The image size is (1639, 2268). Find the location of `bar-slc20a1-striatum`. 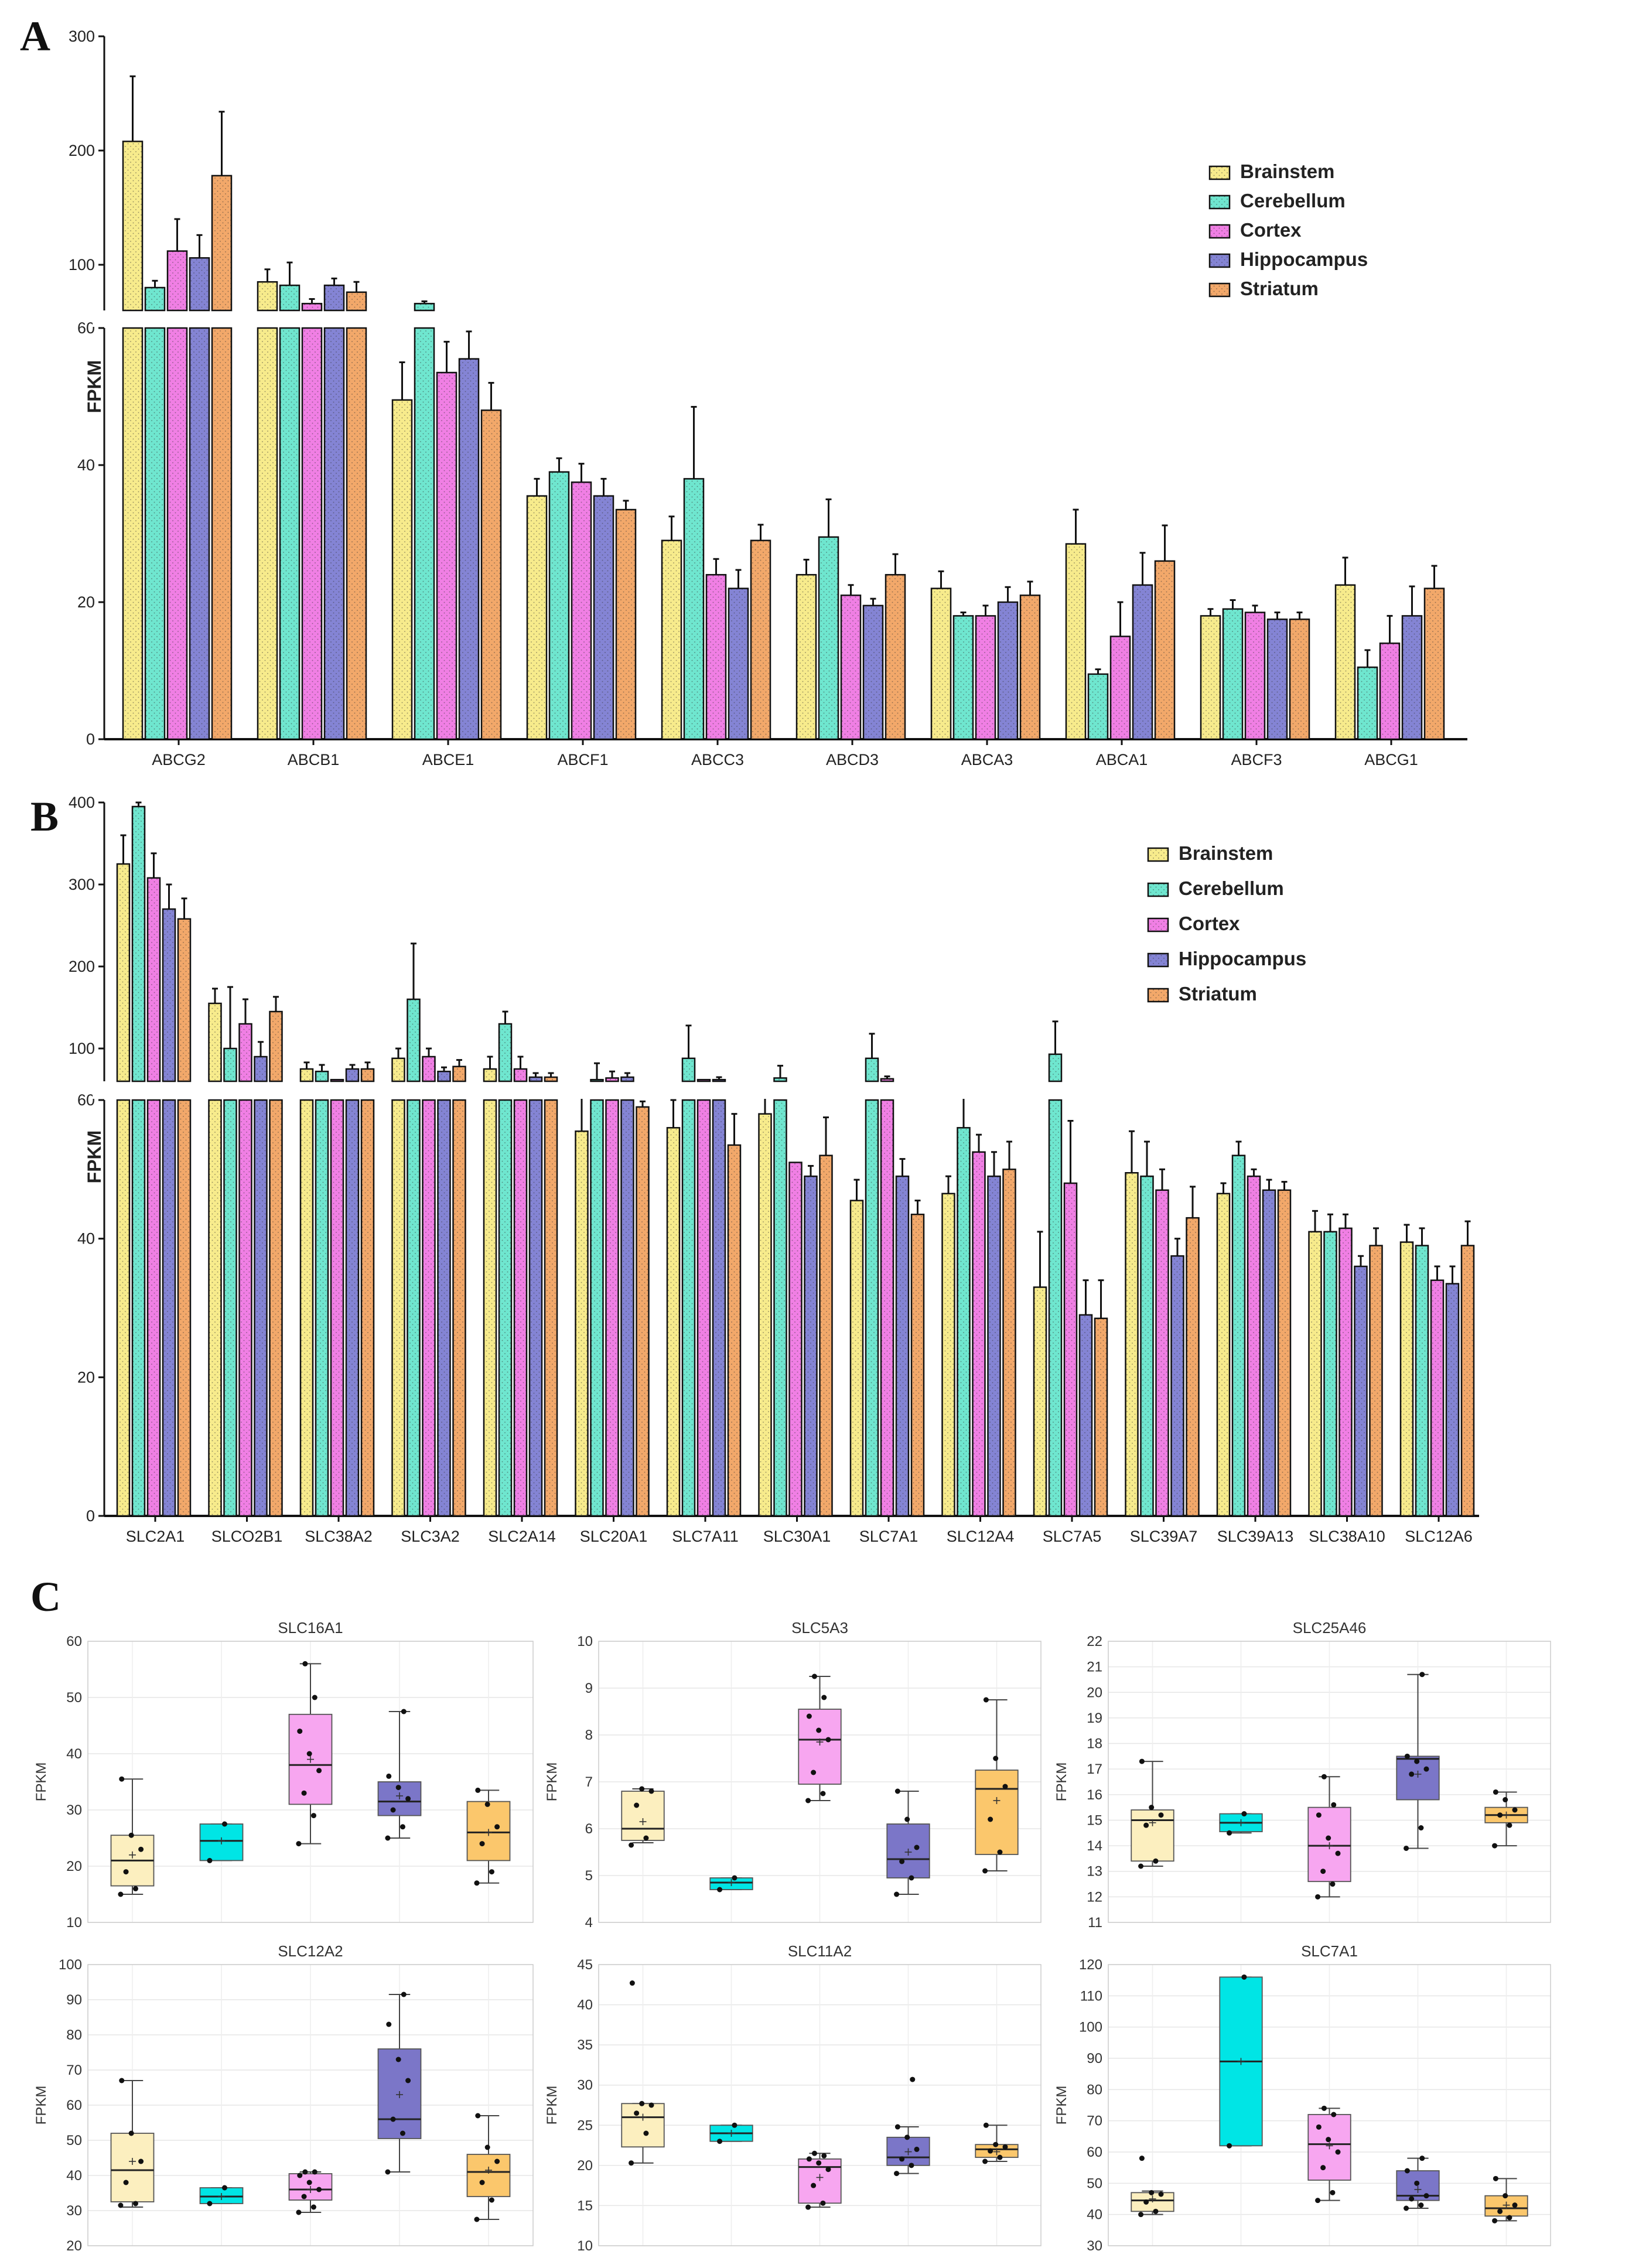

bar-slc20a1-striatum is located at coordinates (643, 1311).